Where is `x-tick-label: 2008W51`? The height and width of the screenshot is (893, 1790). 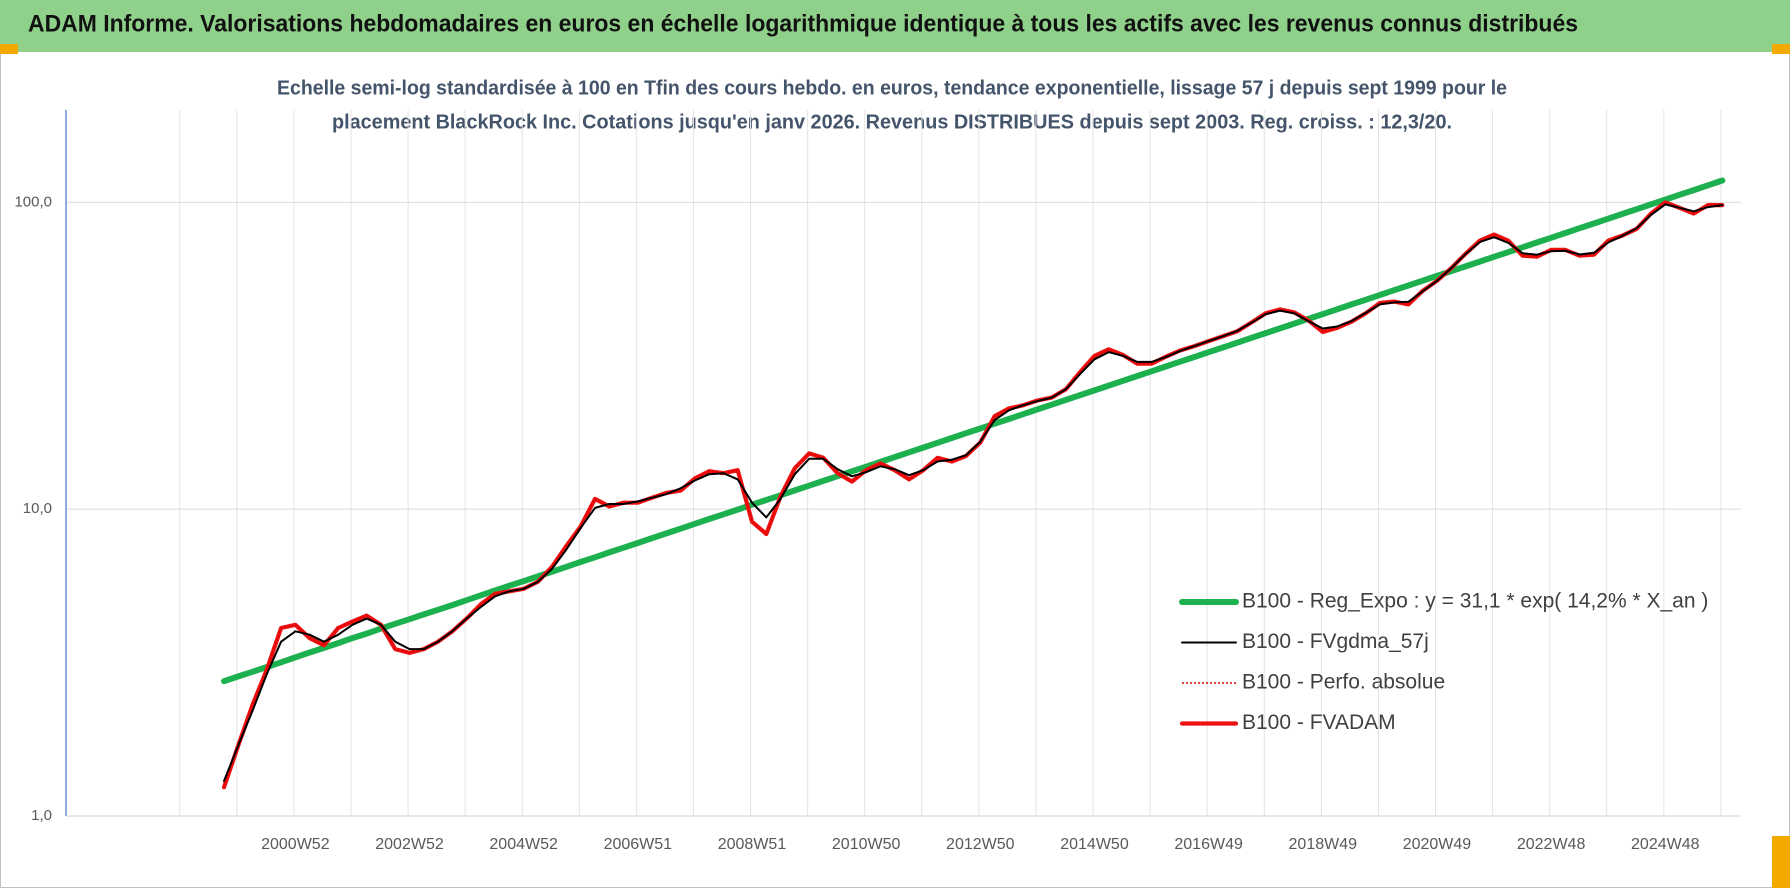 x-tick-label: 2008W51 is located at coordinates (752, 844).